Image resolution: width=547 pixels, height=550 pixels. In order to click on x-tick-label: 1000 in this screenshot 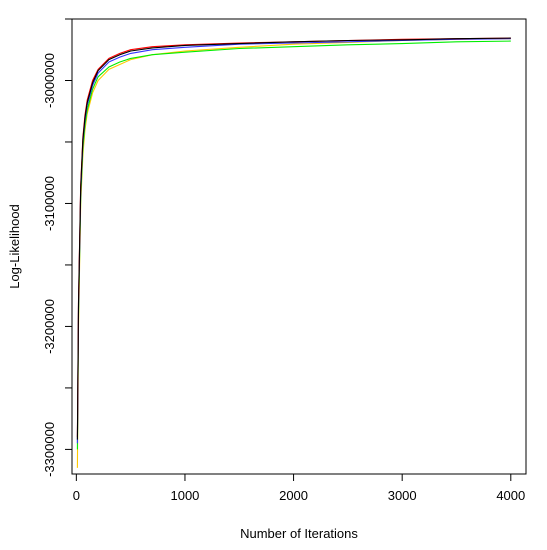, I will do `click(184, 495)`.